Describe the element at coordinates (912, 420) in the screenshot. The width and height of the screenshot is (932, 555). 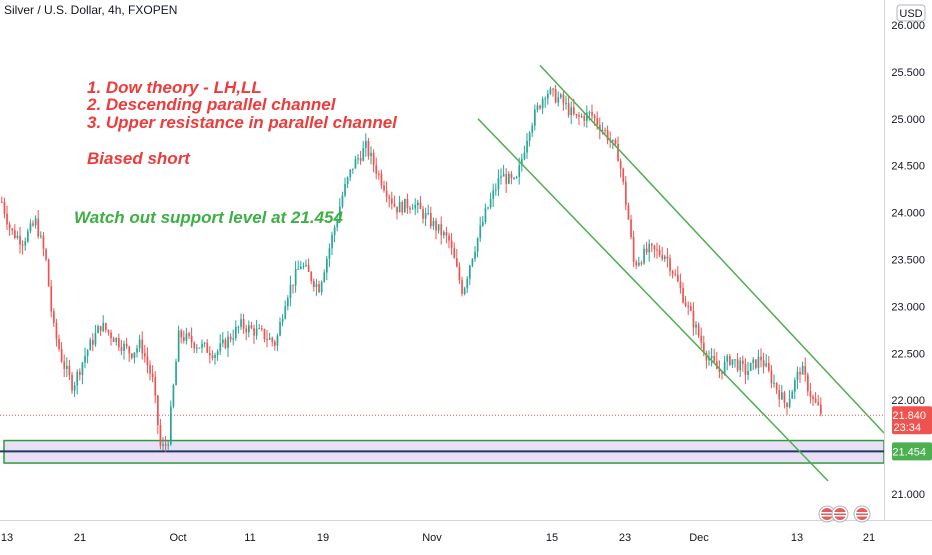
I see `last-price-badge` at that location.